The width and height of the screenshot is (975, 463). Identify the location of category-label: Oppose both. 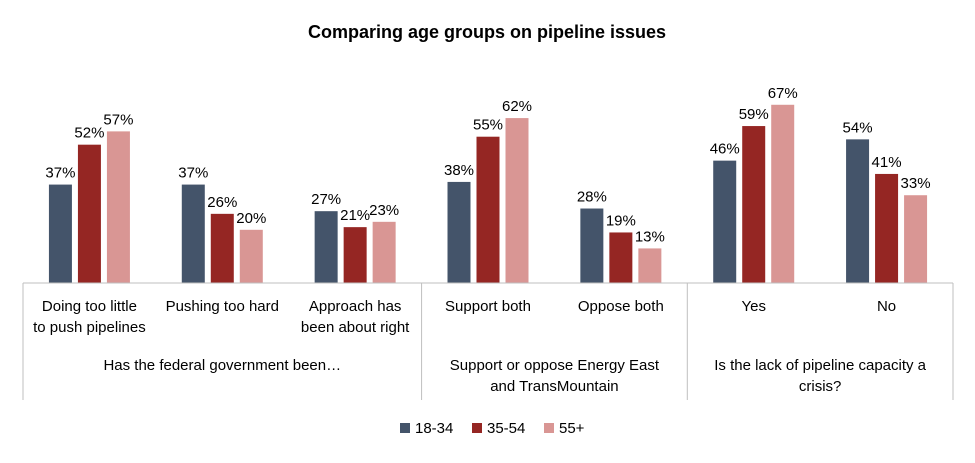
(621, 306).